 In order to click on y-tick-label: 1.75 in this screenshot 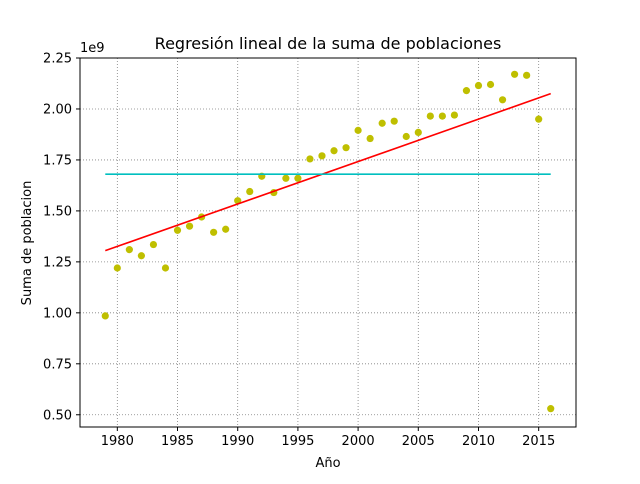, I will do `click(57, 160)`.